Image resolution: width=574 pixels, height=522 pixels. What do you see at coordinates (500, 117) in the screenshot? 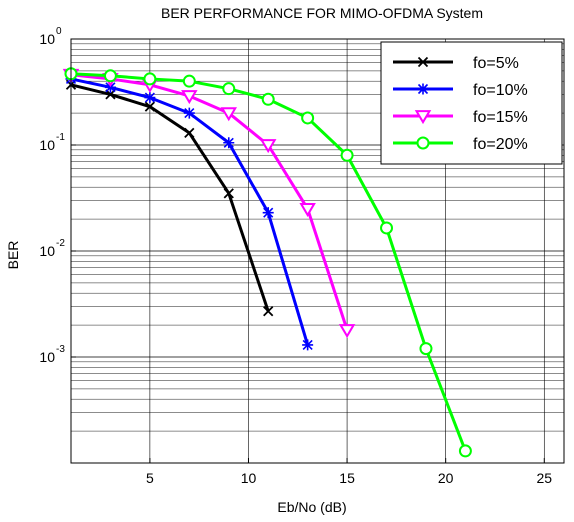
I see `legend-label: fo=15%` at bounding box center [500, 117].